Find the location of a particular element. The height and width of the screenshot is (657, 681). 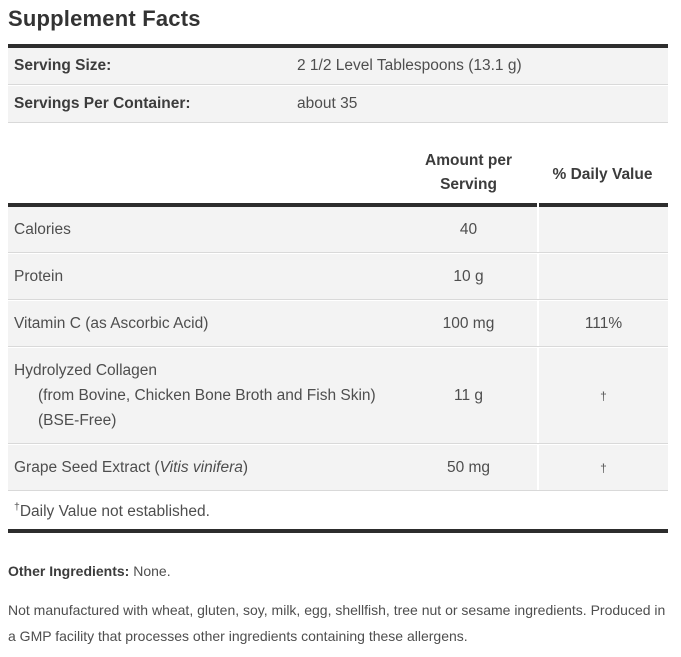

serving-size-value: 2 1/2 Level Tablespoons (13.1 g) is located at coordinates (409, 65).